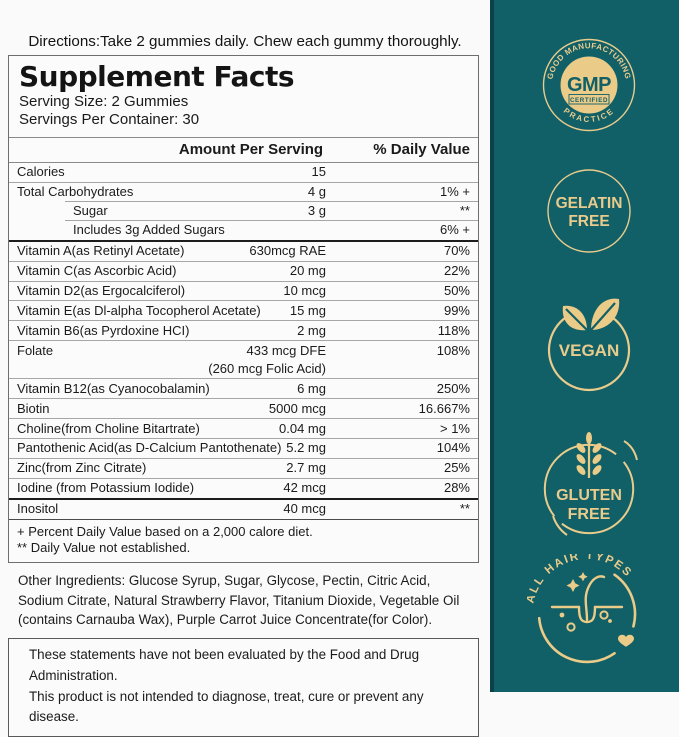  Describe the element at coordinates (456, 291) in the screenshot. I see `nutrient-dv: 50%` at that location.